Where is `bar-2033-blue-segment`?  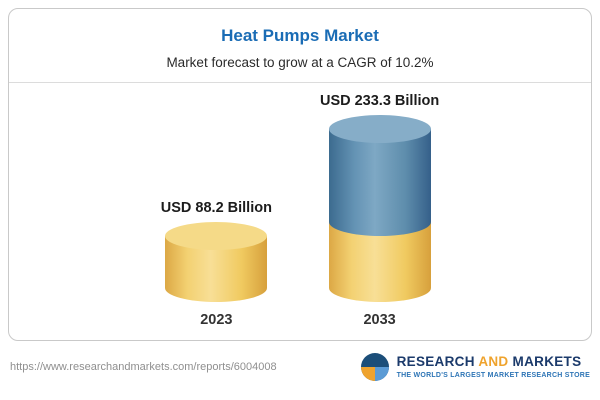
bar-2033-blue-segment is located at coordinates (379, 183).